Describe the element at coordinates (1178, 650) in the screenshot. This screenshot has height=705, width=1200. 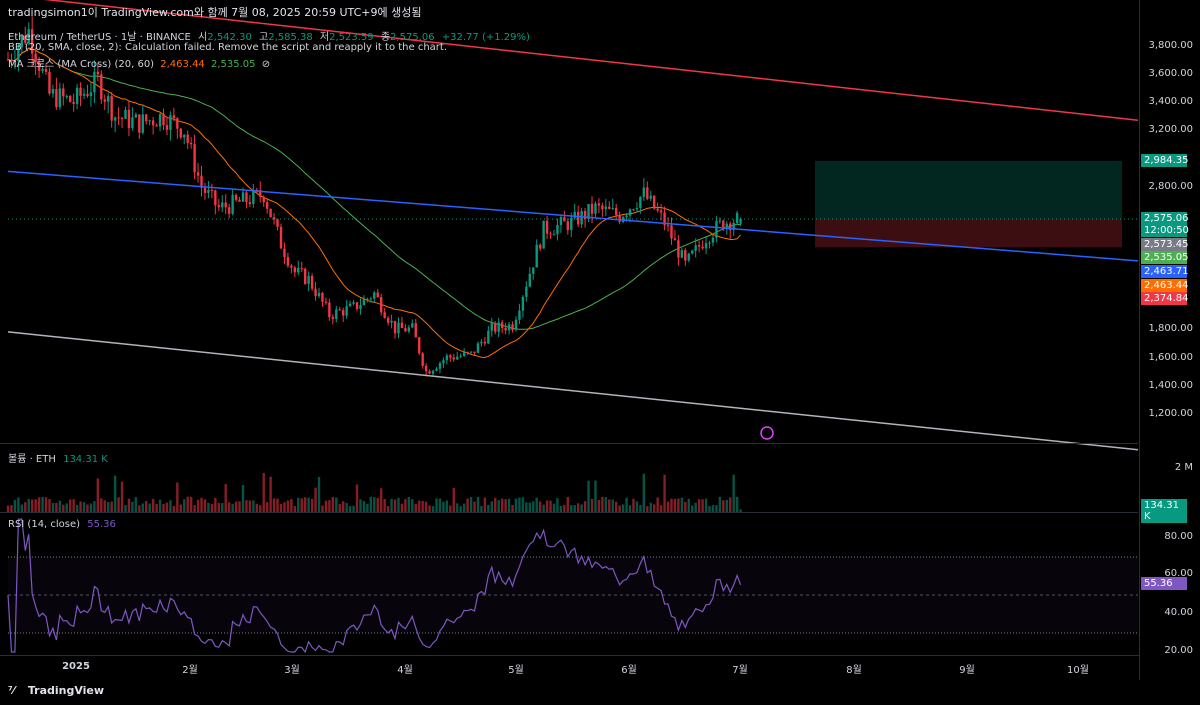
I see `rsi-tick: 20.00` at that location.